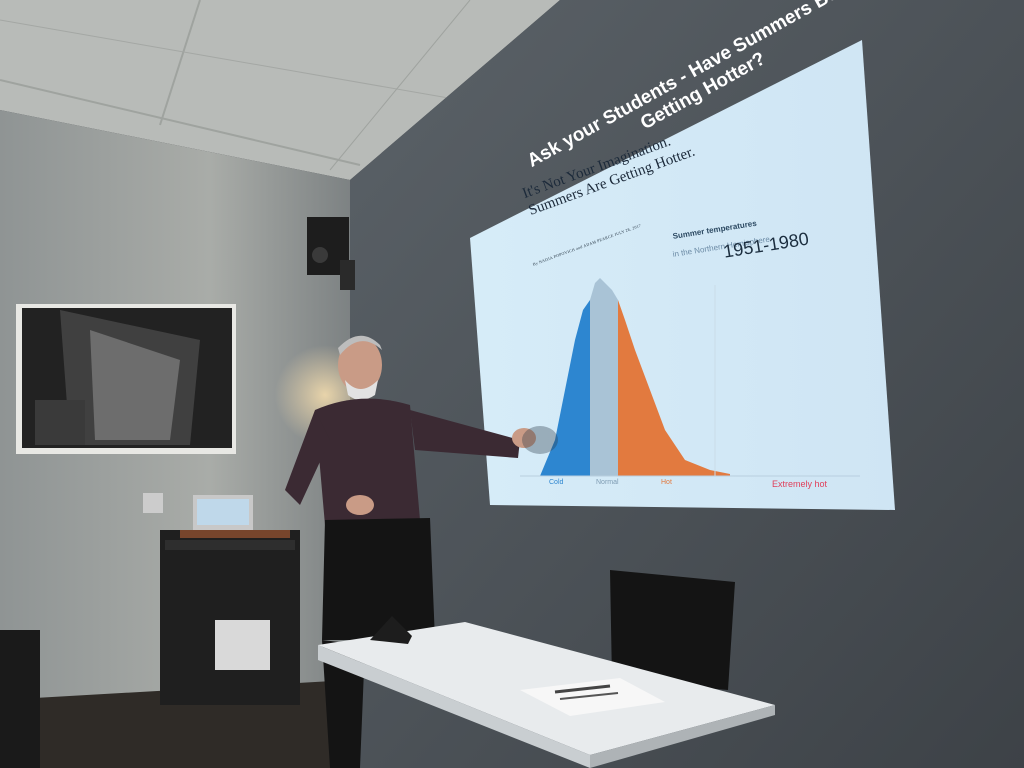 The image size is (1024, 768). What do you see at coordinates (280, 90) in the screenshot?
I see `ceiling` at bounding box center [280, 90].